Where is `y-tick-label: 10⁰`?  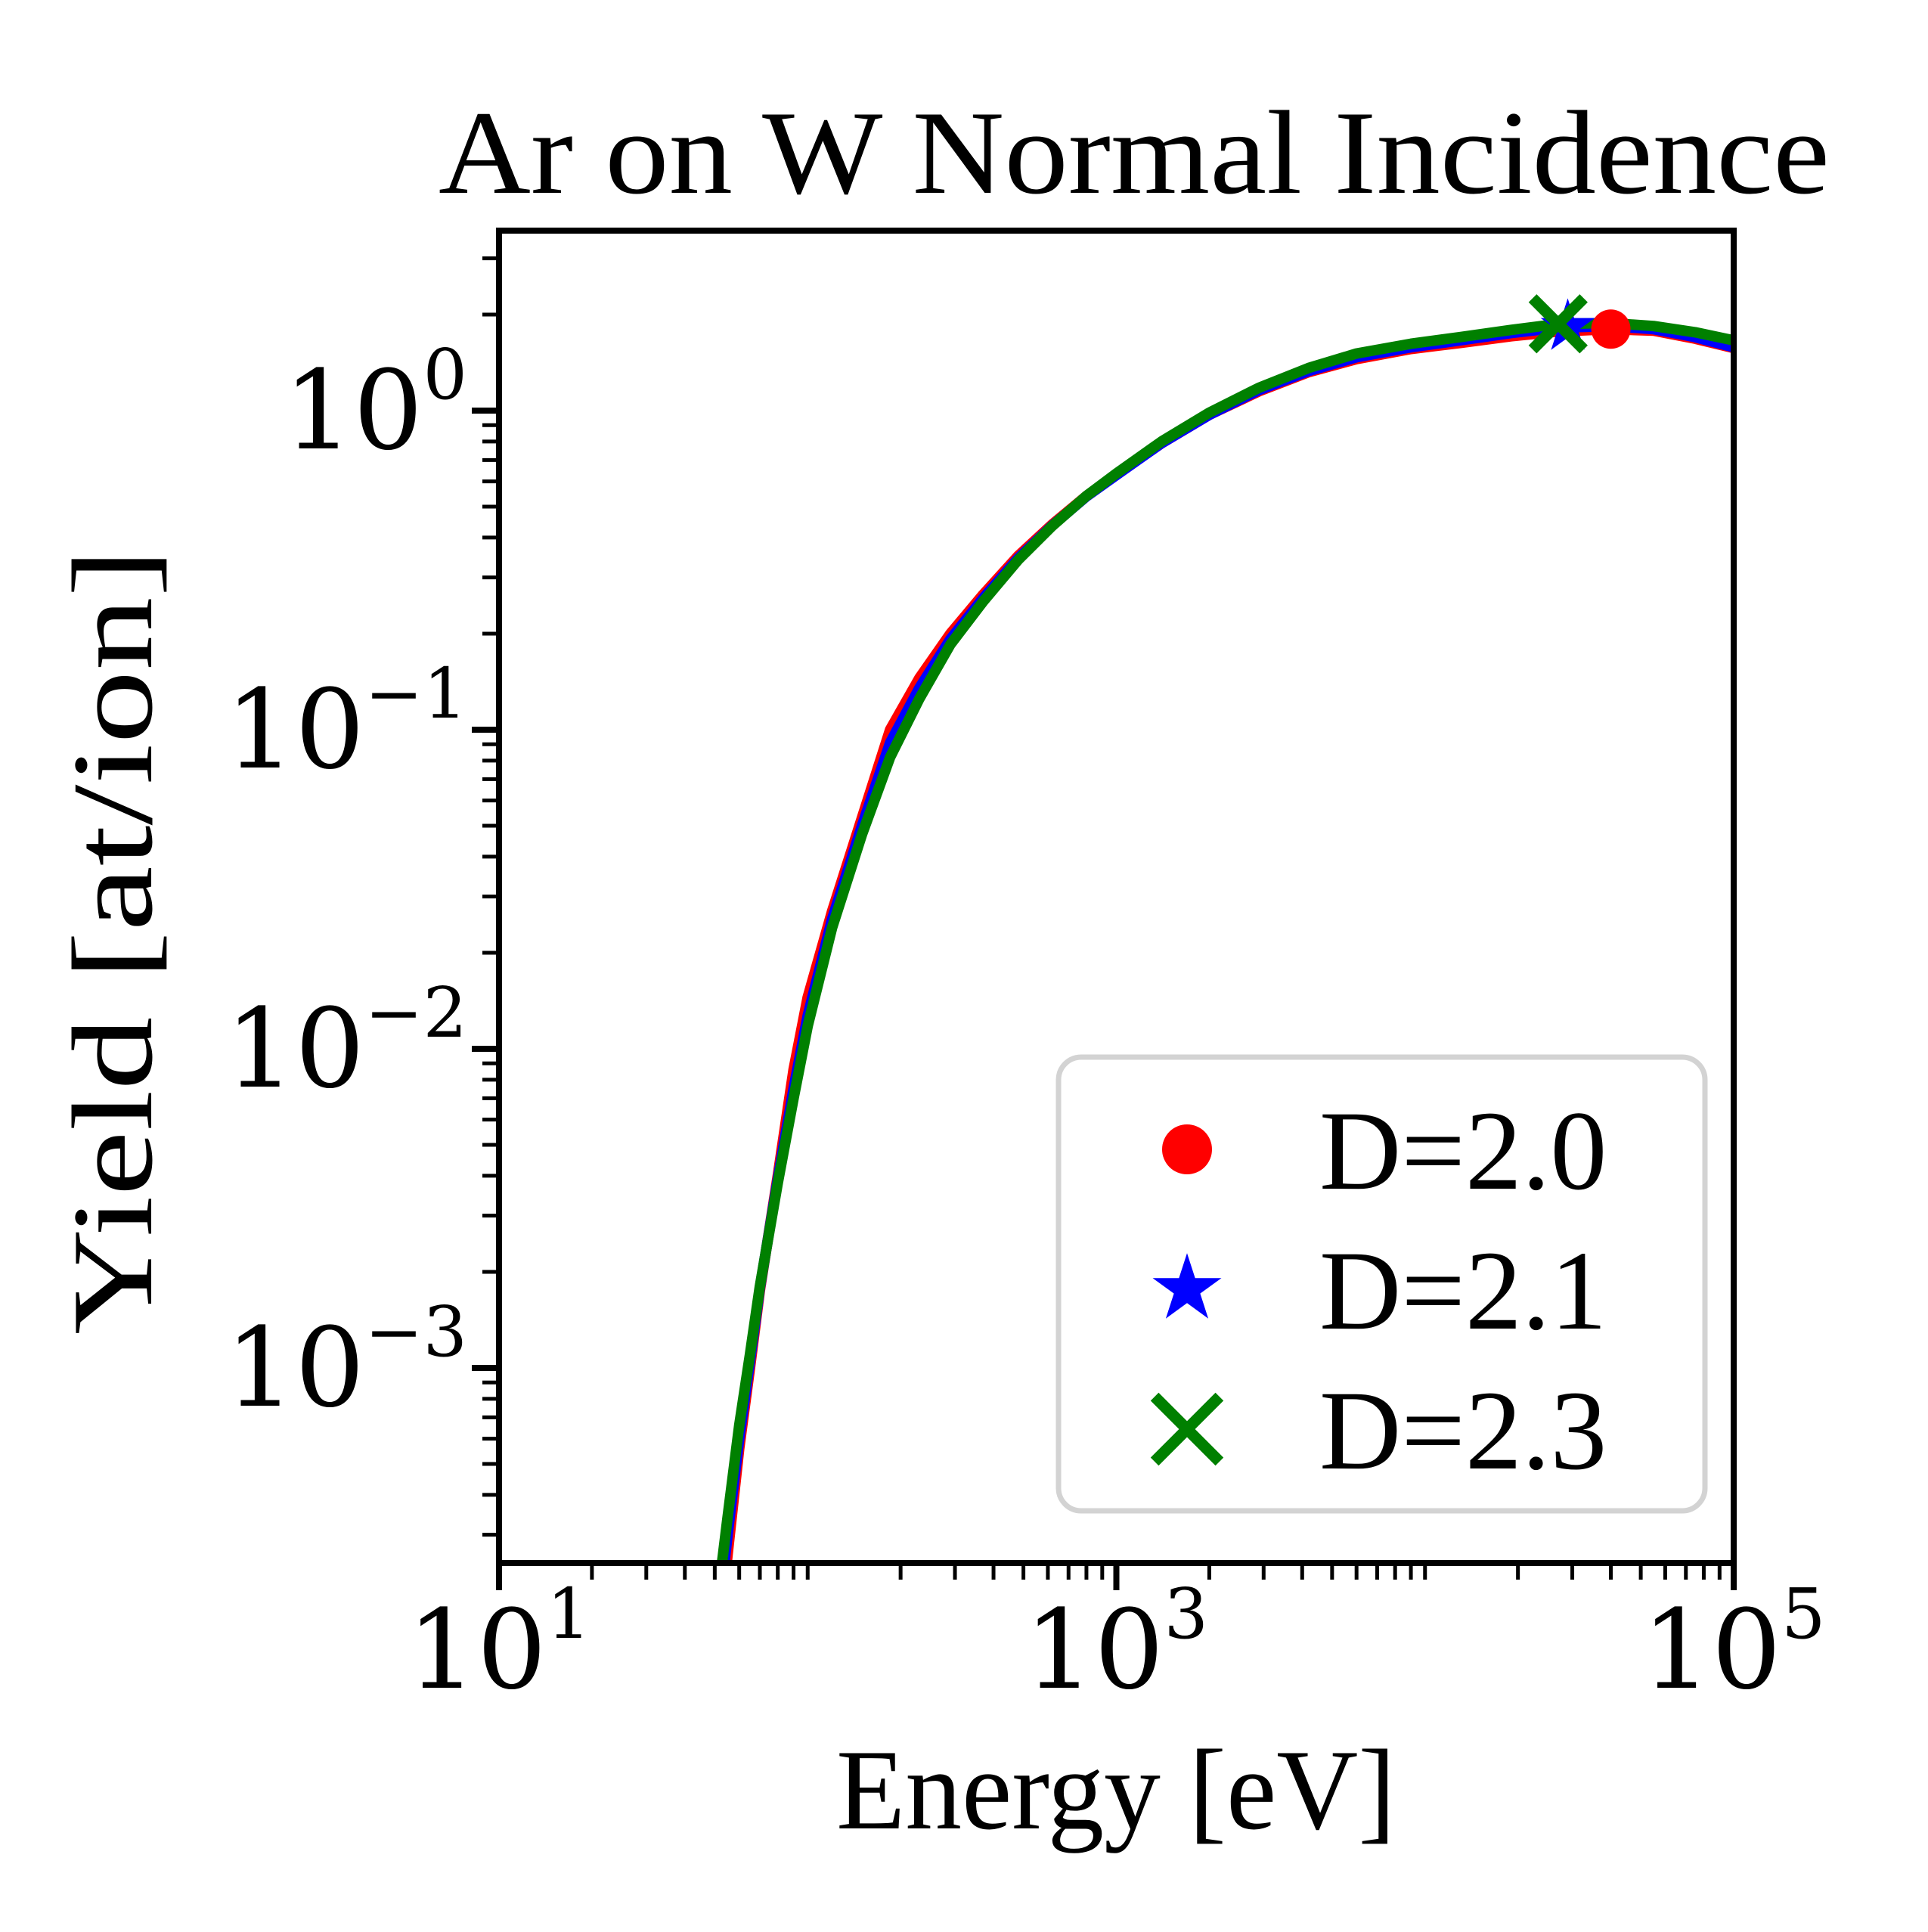 y-tick-label: 10⁰ is located at coordinates (375, 405).